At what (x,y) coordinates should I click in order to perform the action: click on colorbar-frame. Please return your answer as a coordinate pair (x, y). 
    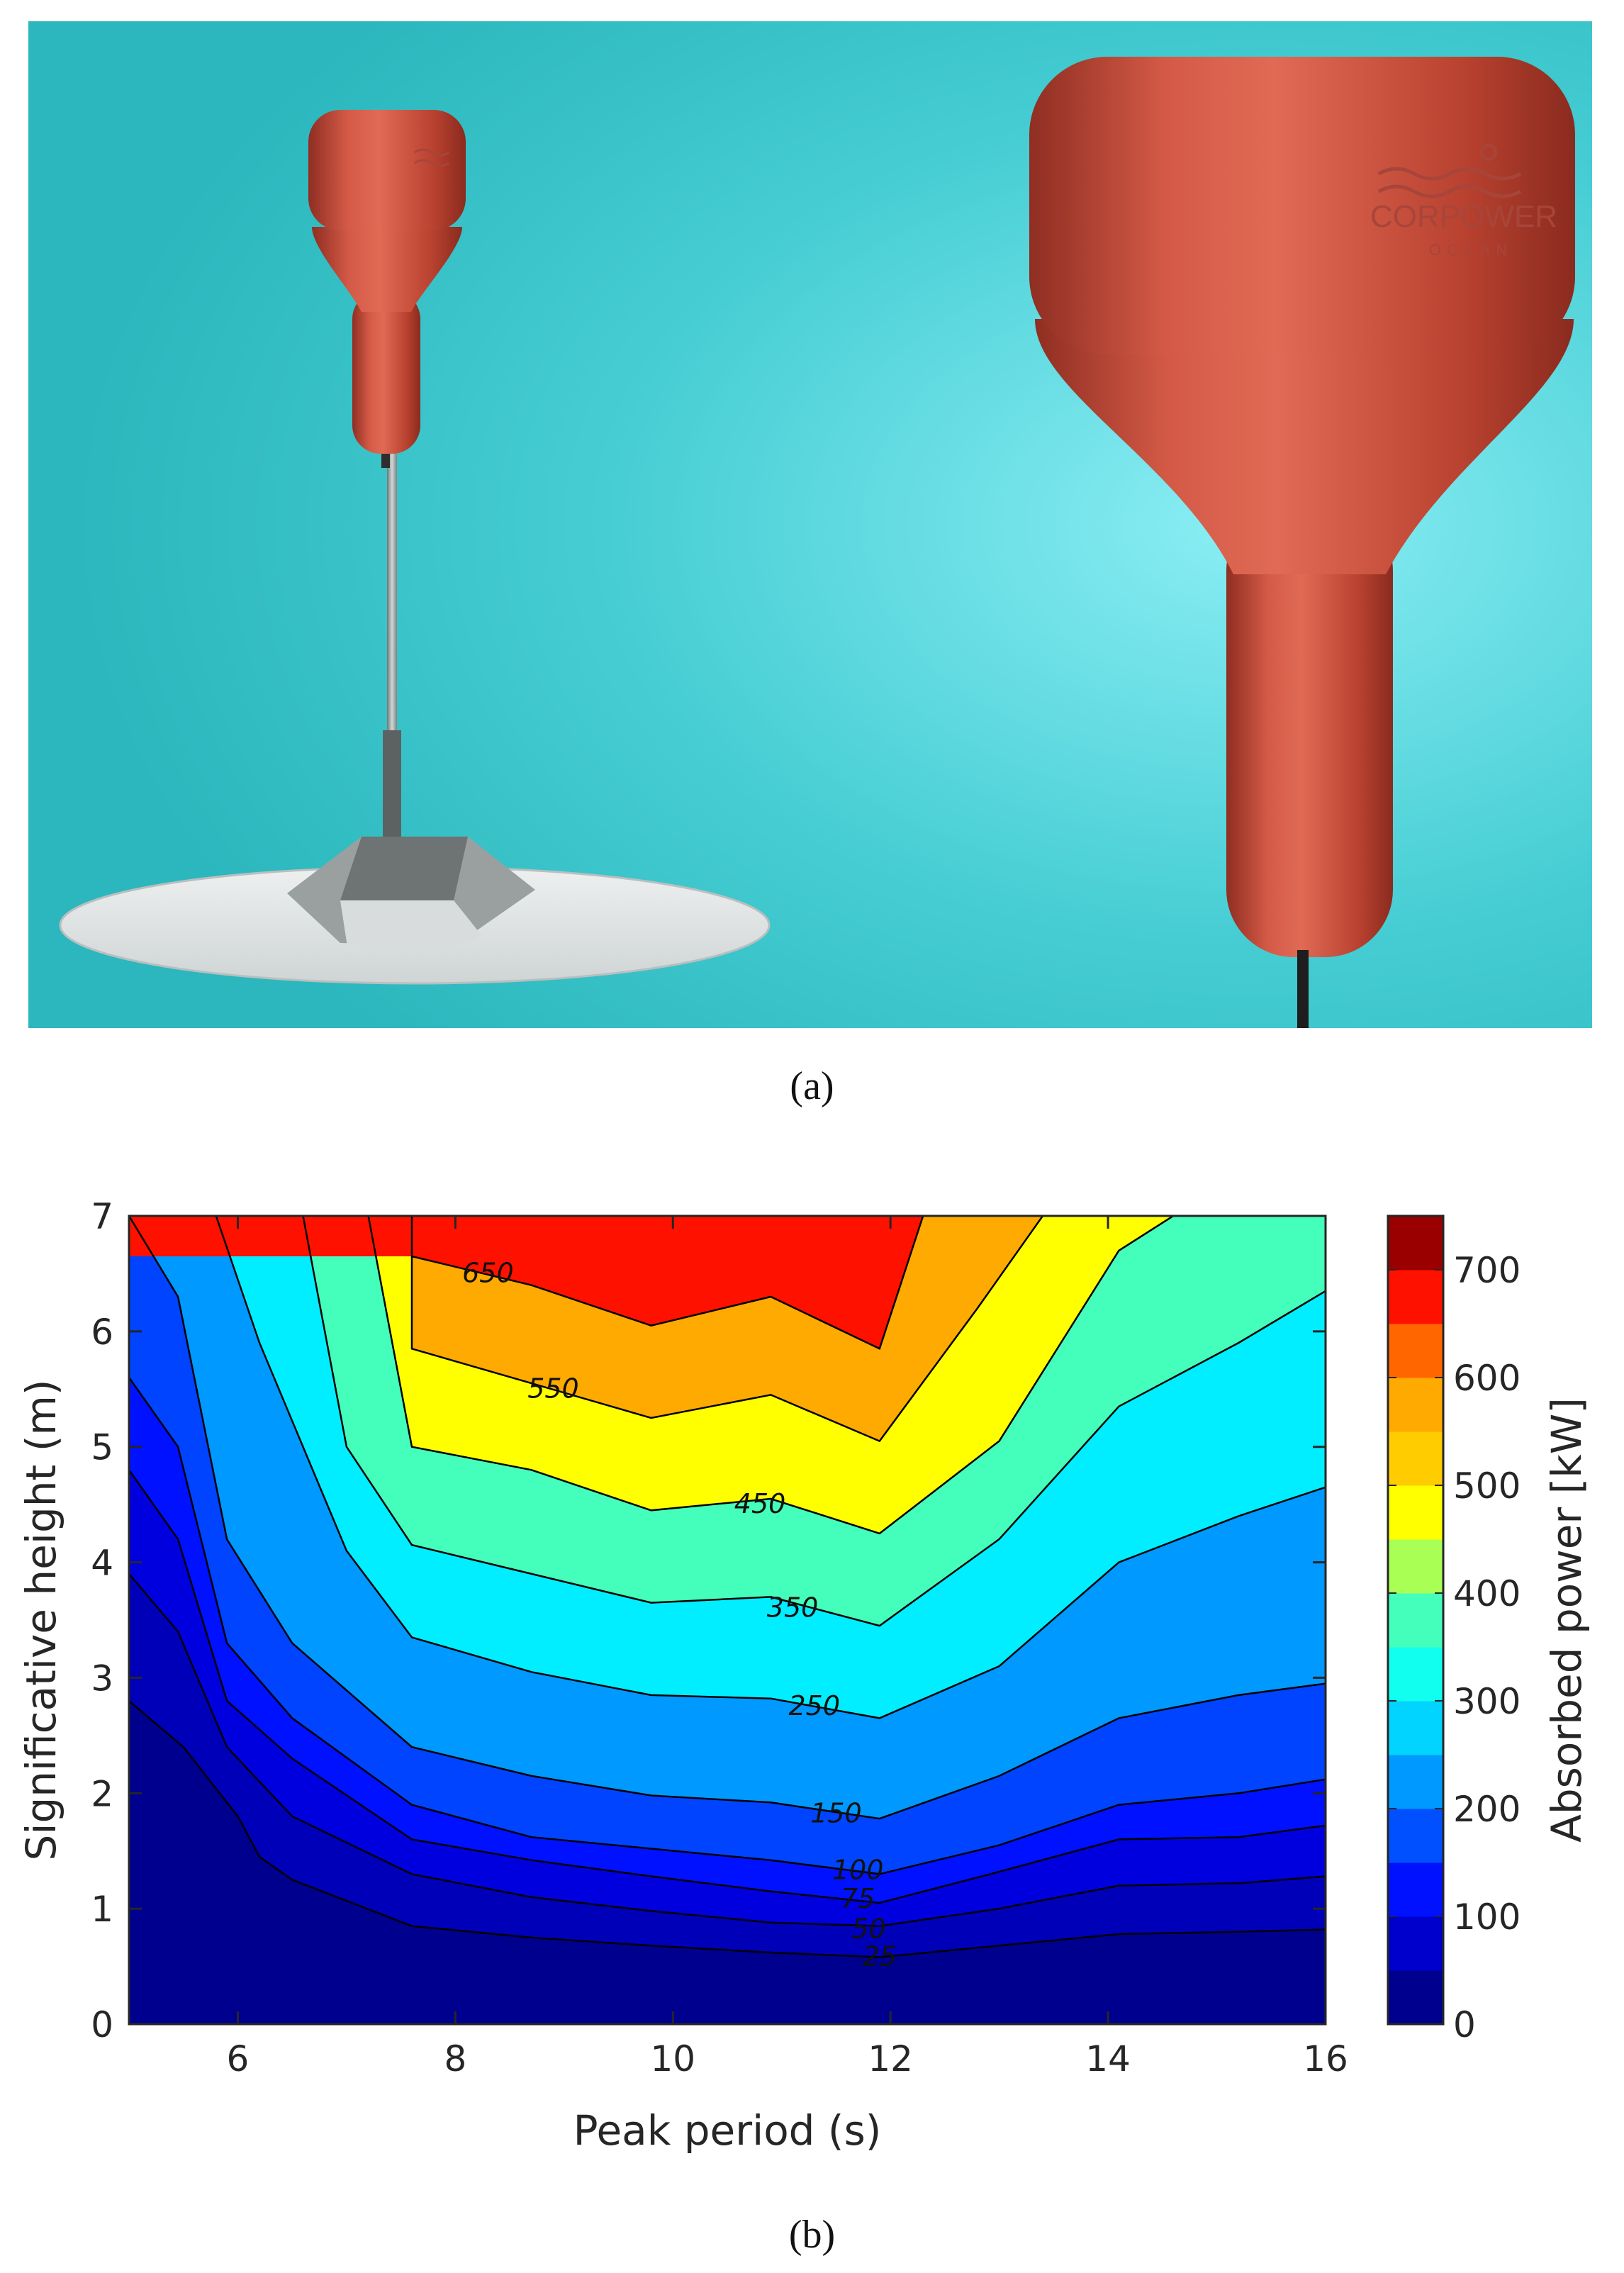
    Looking at the image, I should click on (1416, 1620).